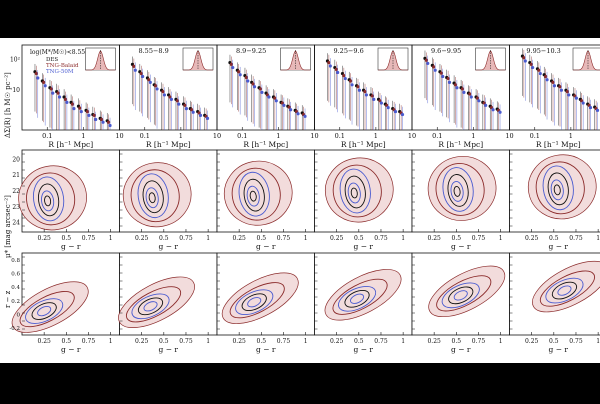 The height and width of the screenshot is (404, 600). What do you see at coordinates (16, 207) in the screenshot?
I see `sb-ytick-label: 23` at bounding box center [16, 207].